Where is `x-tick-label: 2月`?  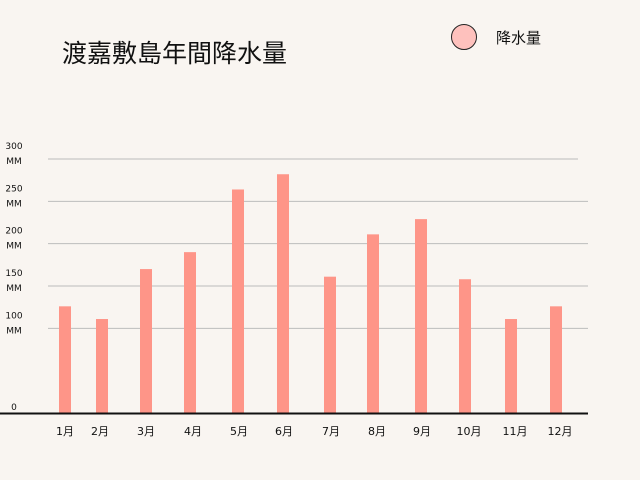 x-tick-label: 2月 is located at coordinates (100, 431).